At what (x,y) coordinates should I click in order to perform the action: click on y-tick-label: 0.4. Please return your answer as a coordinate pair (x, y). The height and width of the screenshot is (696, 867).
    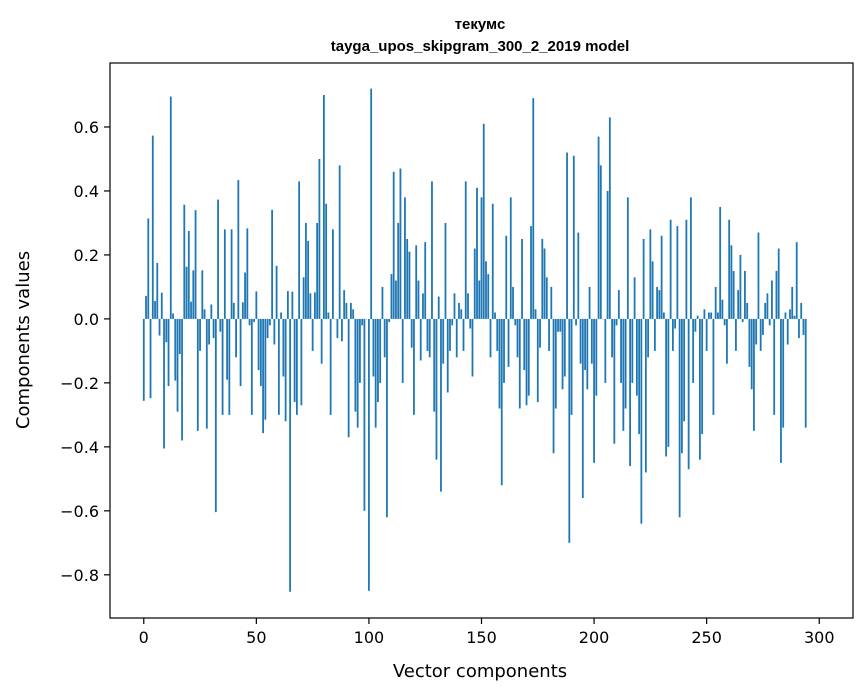
    Looking at the image, I should click on (86, 191).